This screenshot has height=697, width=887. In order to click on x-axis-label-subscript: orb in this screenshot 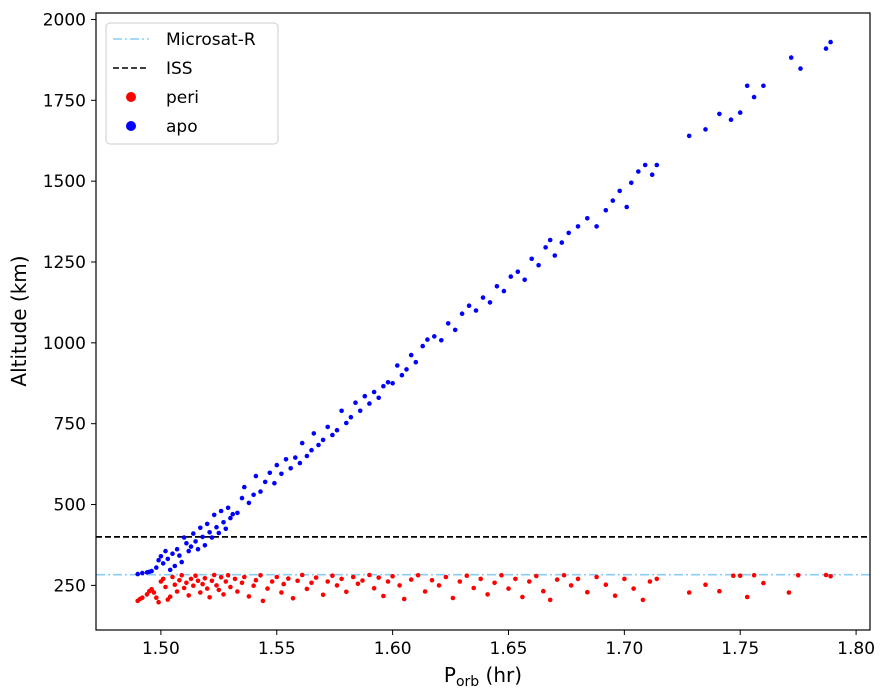, I will do `click(467, 682)`.